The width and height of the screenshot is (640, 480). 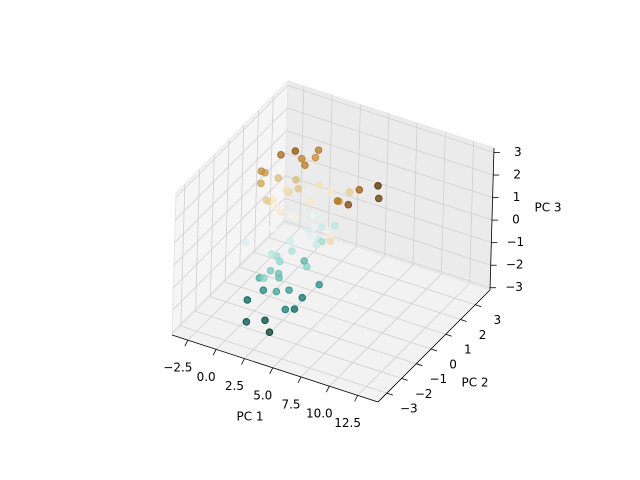 I want to click on y-axis, so click(x=434, y=346).